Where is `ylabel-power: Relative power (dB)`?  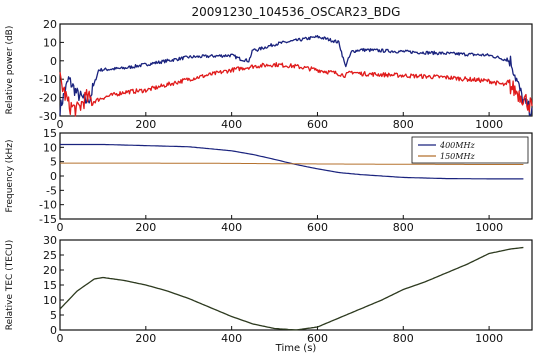
ylabel-power: Relative power (dB) is located at coordinates (10, 70).